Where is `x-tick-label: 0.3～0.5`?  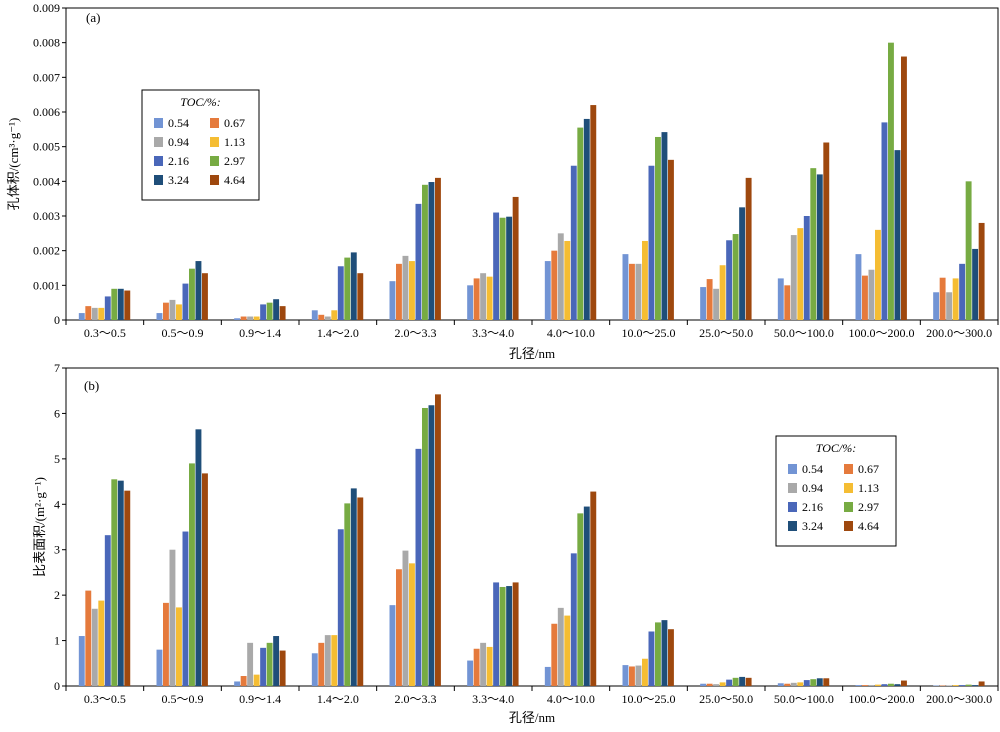
x-tick-label: 0.3～0.5 is located at coordinates (105, 333).